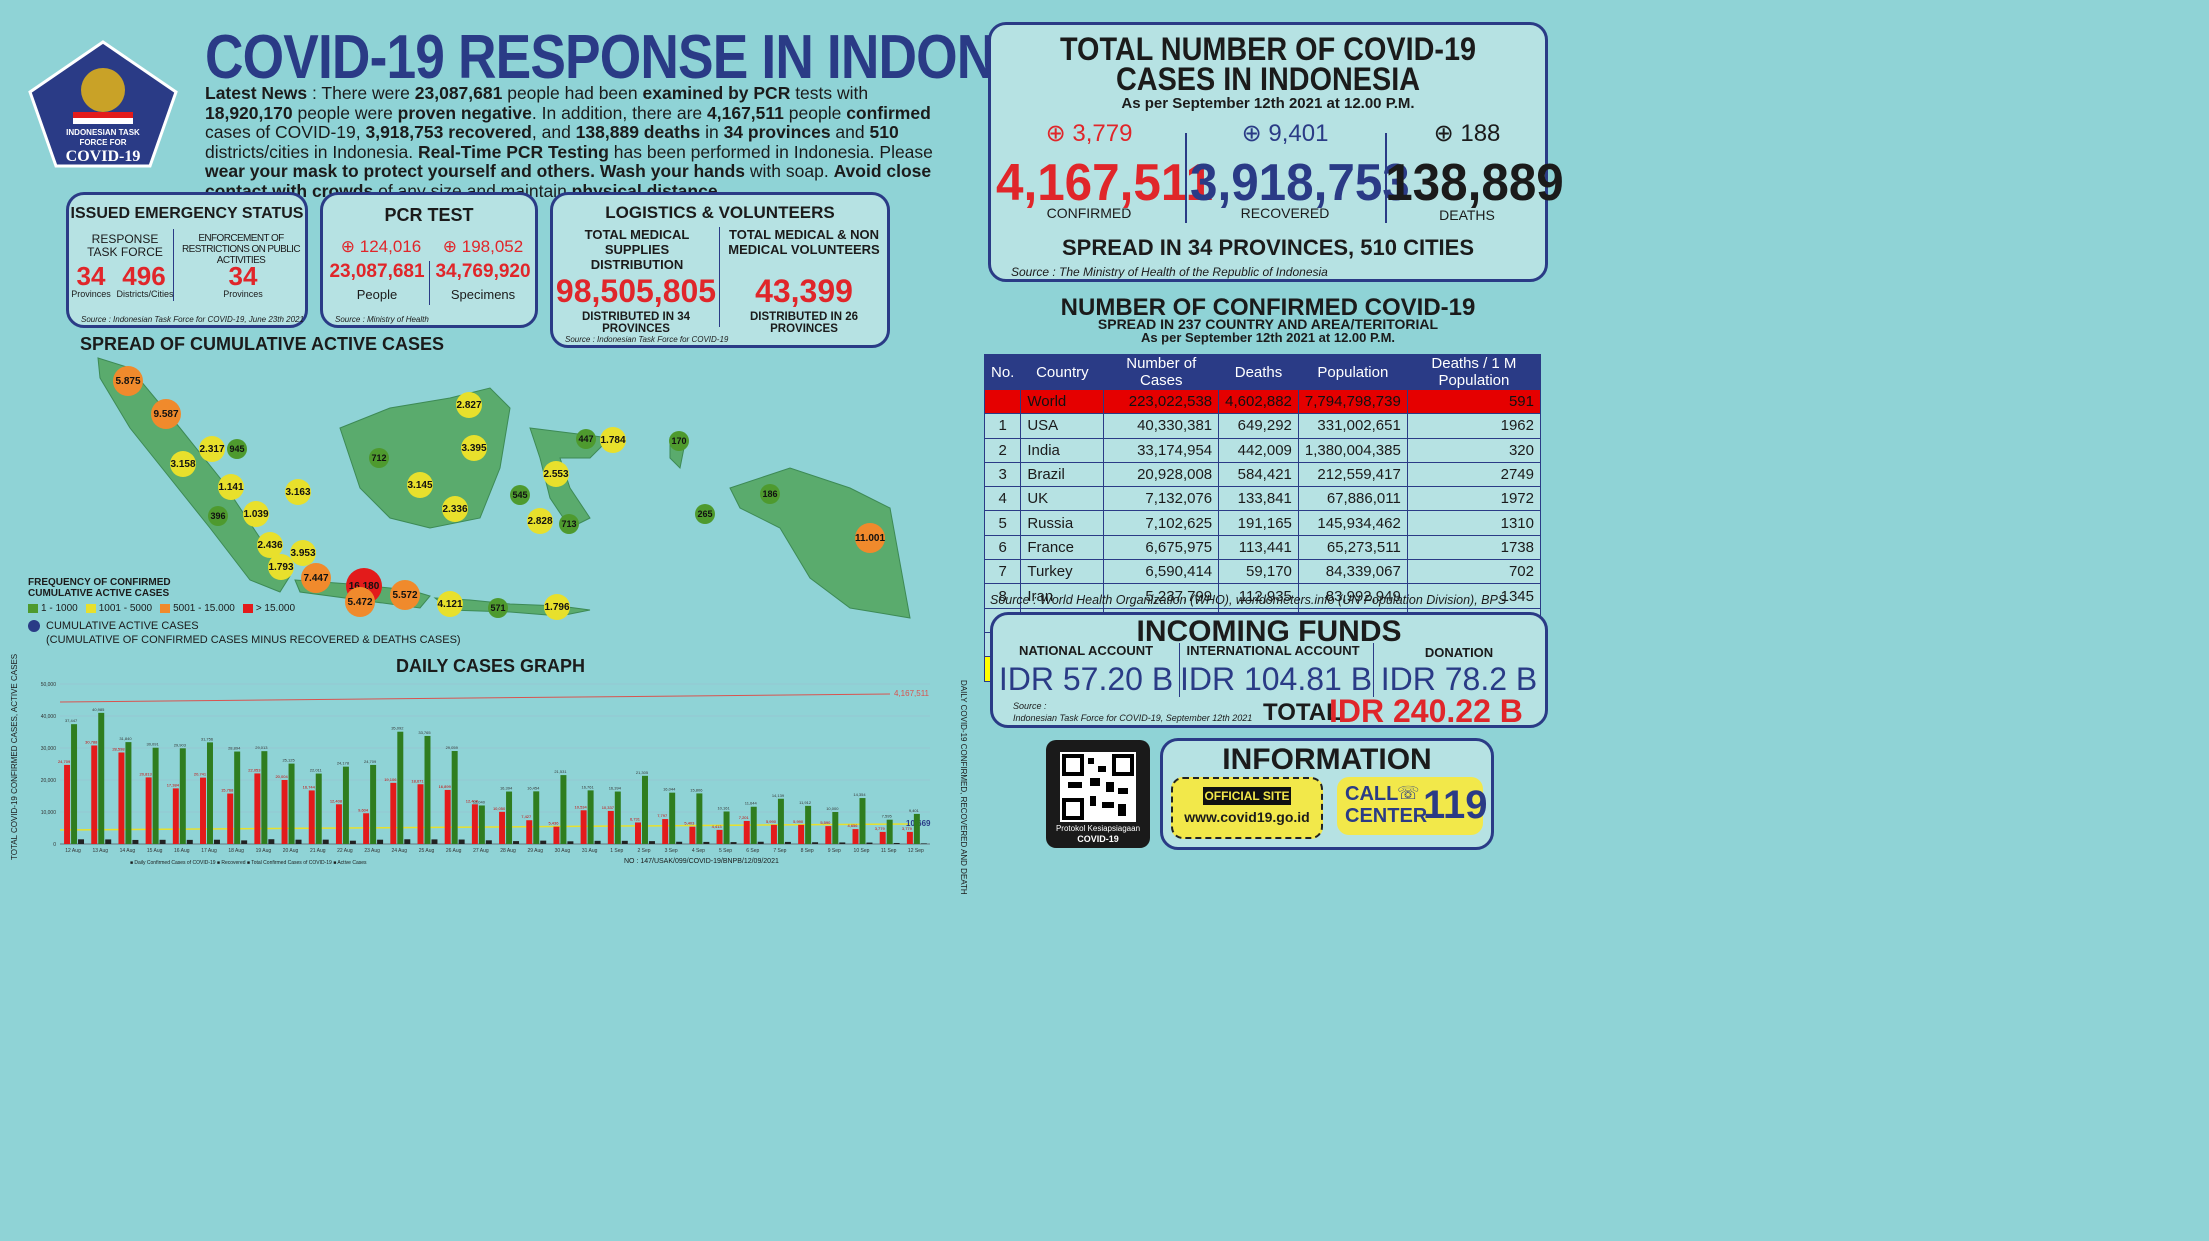 The width and height of the screenshot is (2209, 1241). Describe the element at coordinates (254, 769) in the screenshot. I see `data-label: 22,053` at that location.